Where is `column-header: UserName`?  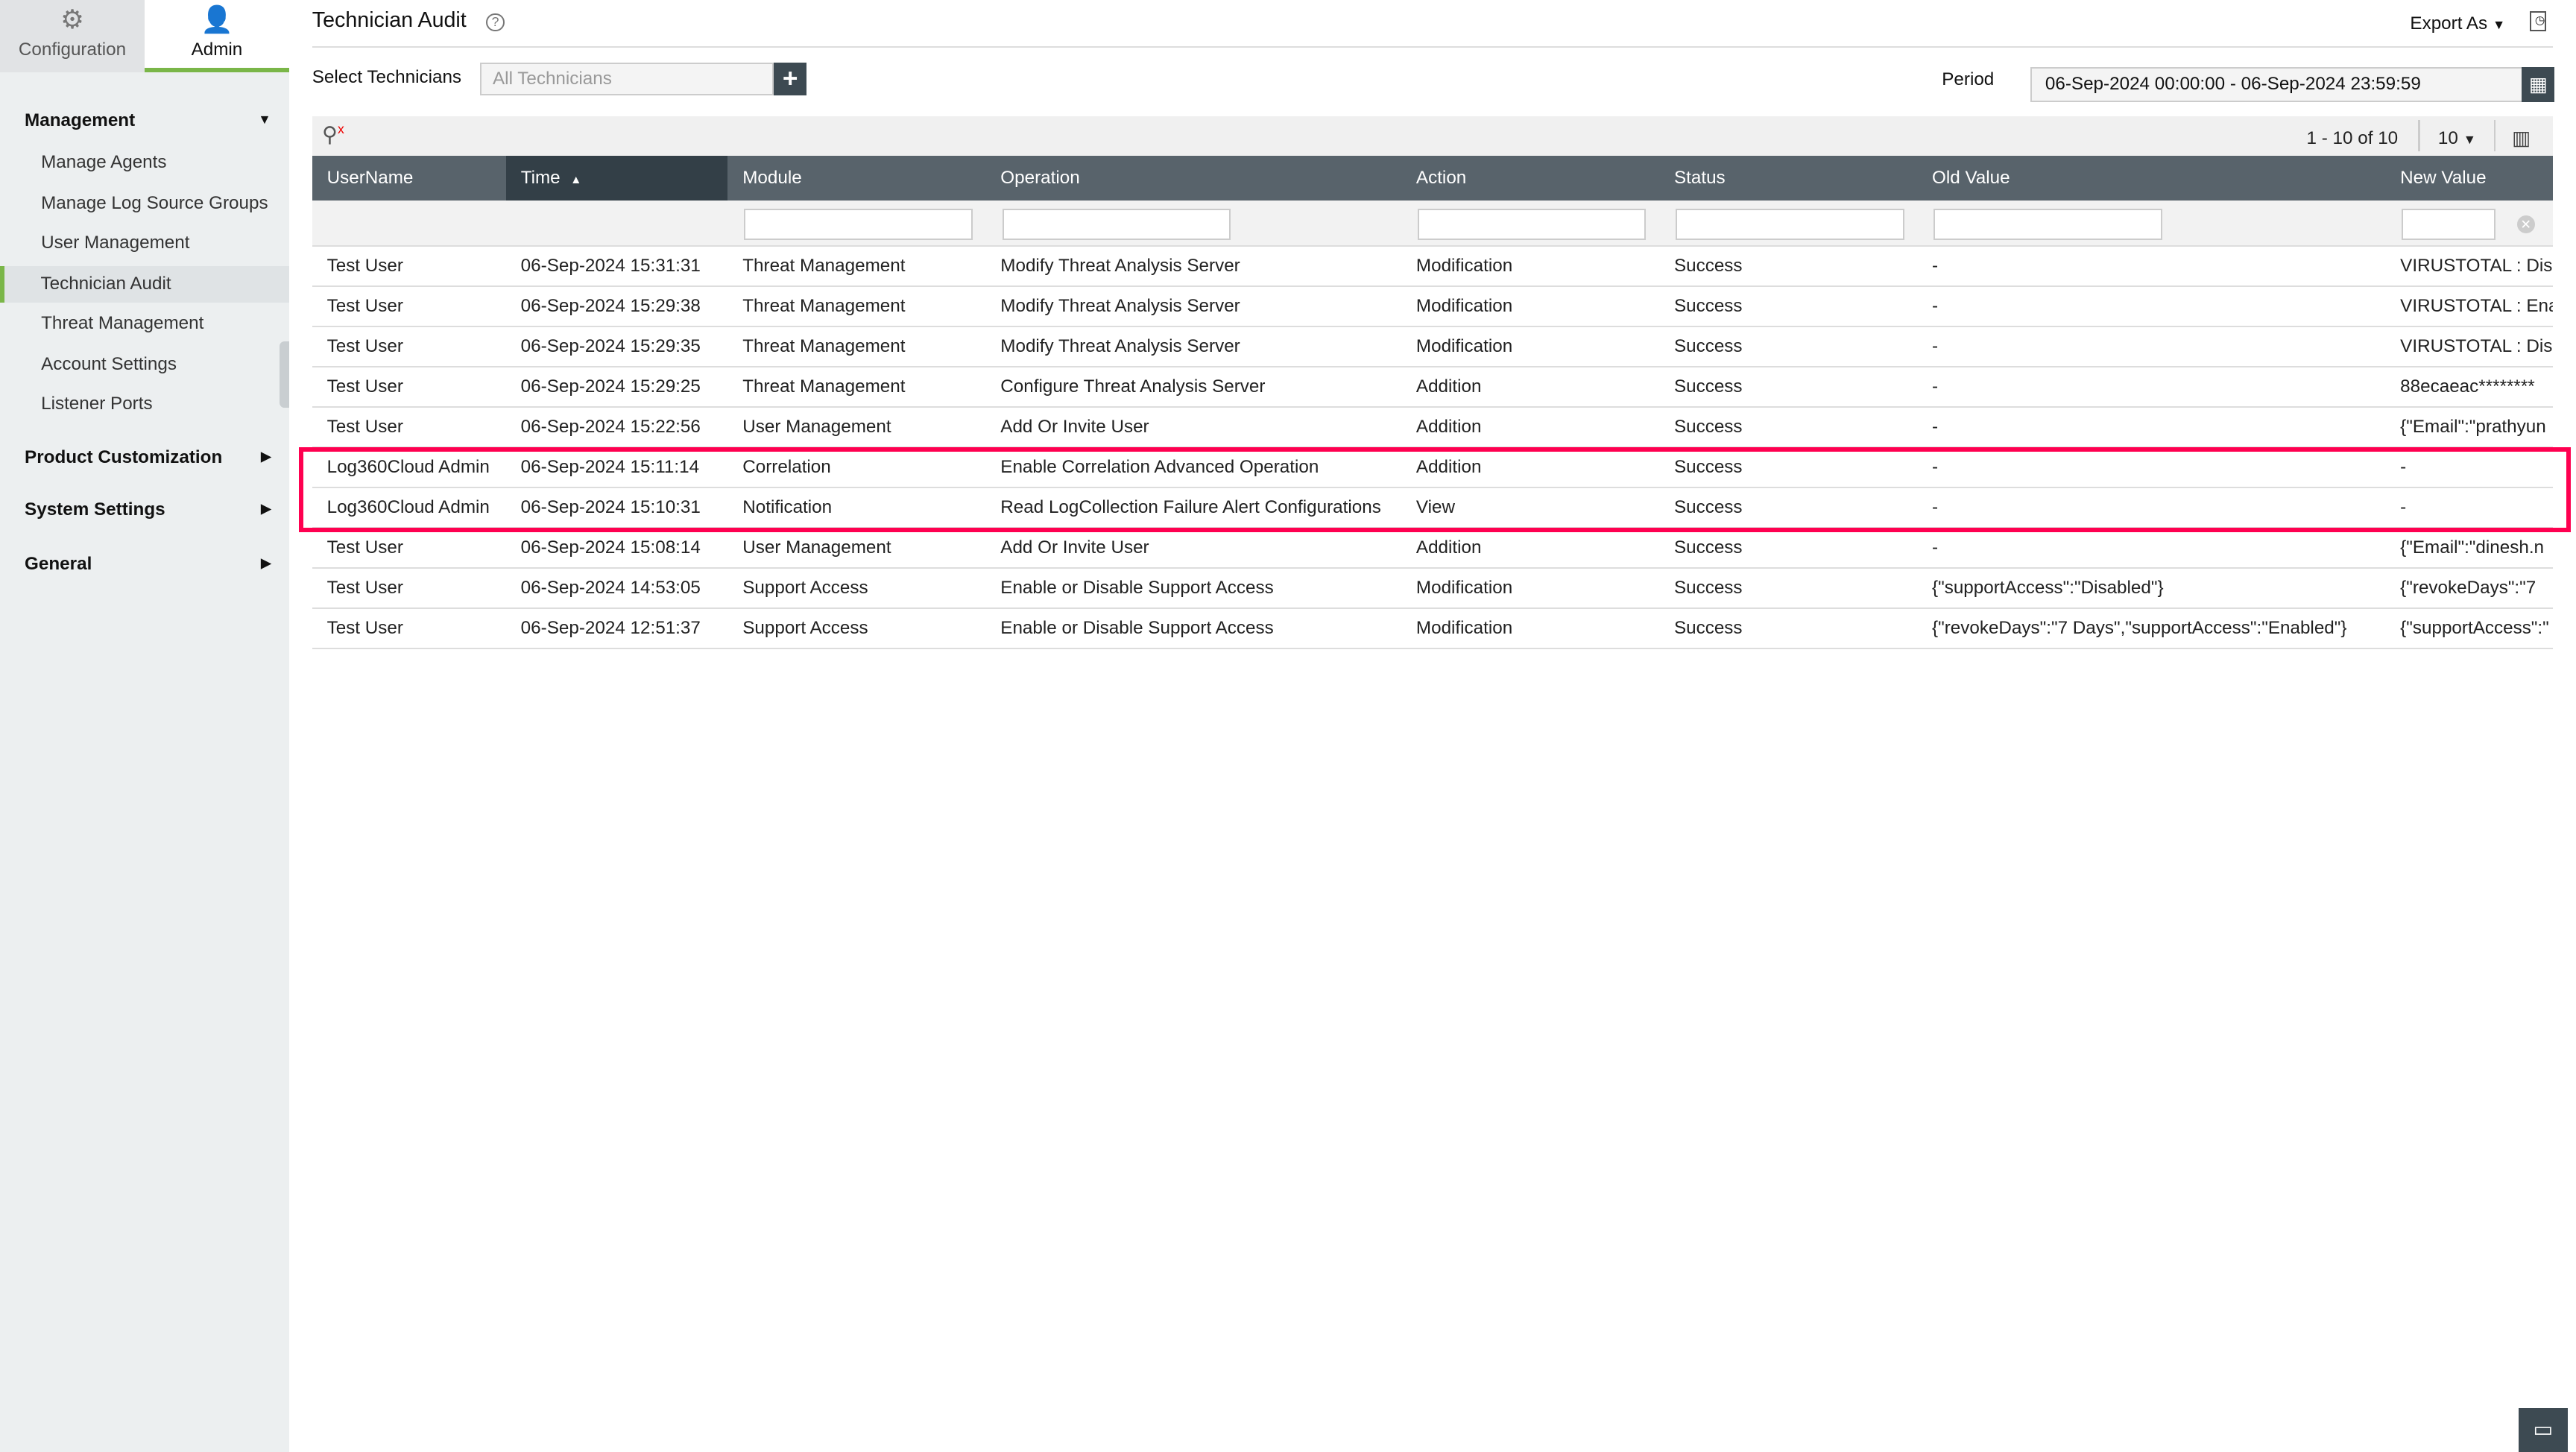
column-header: UserName is located at coordinates (409, 178).